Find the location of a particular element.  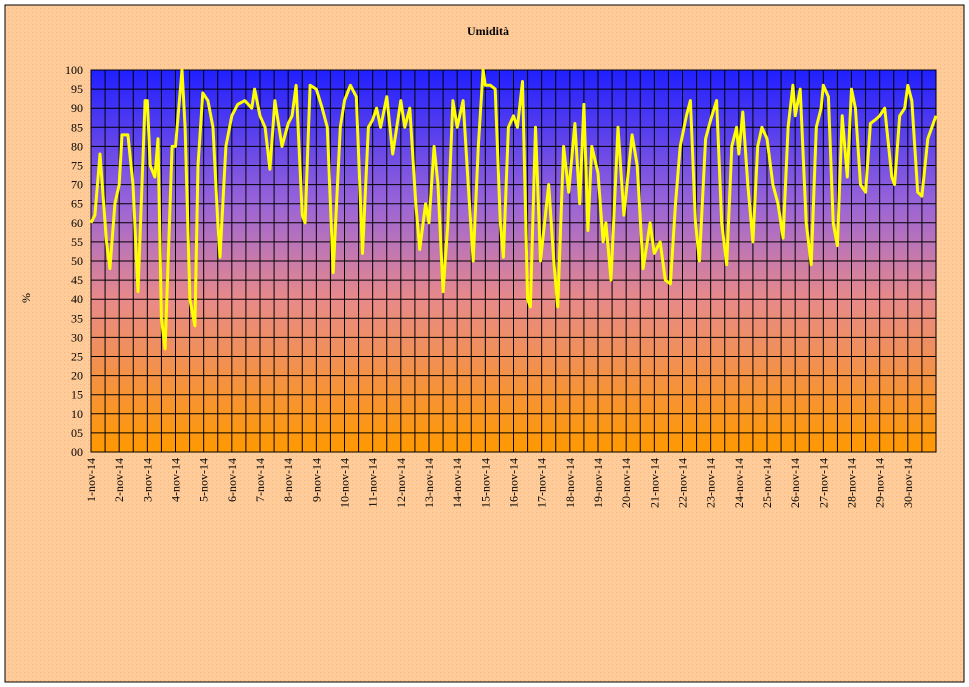

y-tick-label: 10 is located at coordinates (77, 414).